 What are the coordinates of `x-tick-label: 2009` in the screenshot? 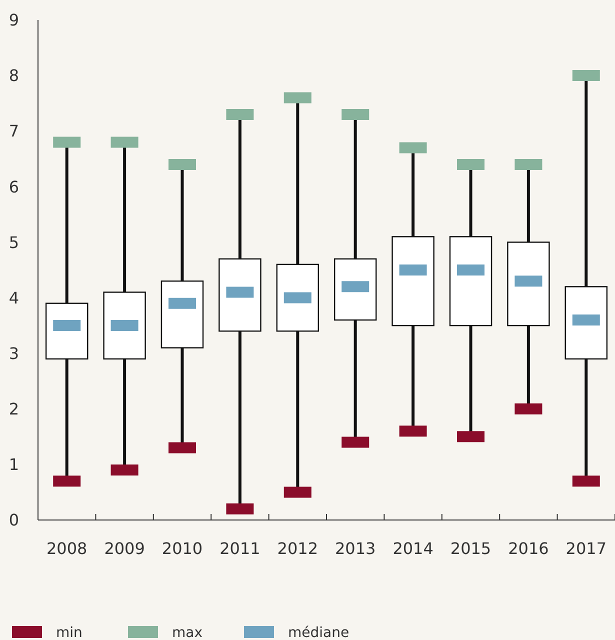 It's located at (124, 548).